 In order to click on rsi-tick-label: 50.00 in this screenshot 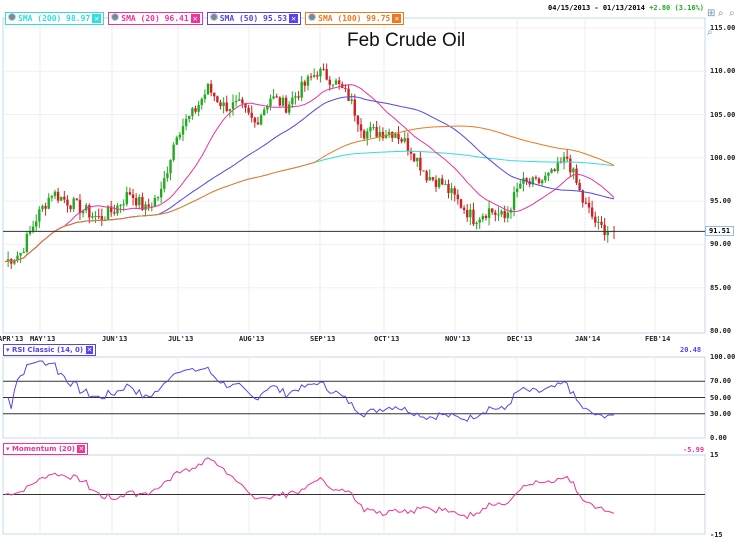, I will do `click(721, 397)`.